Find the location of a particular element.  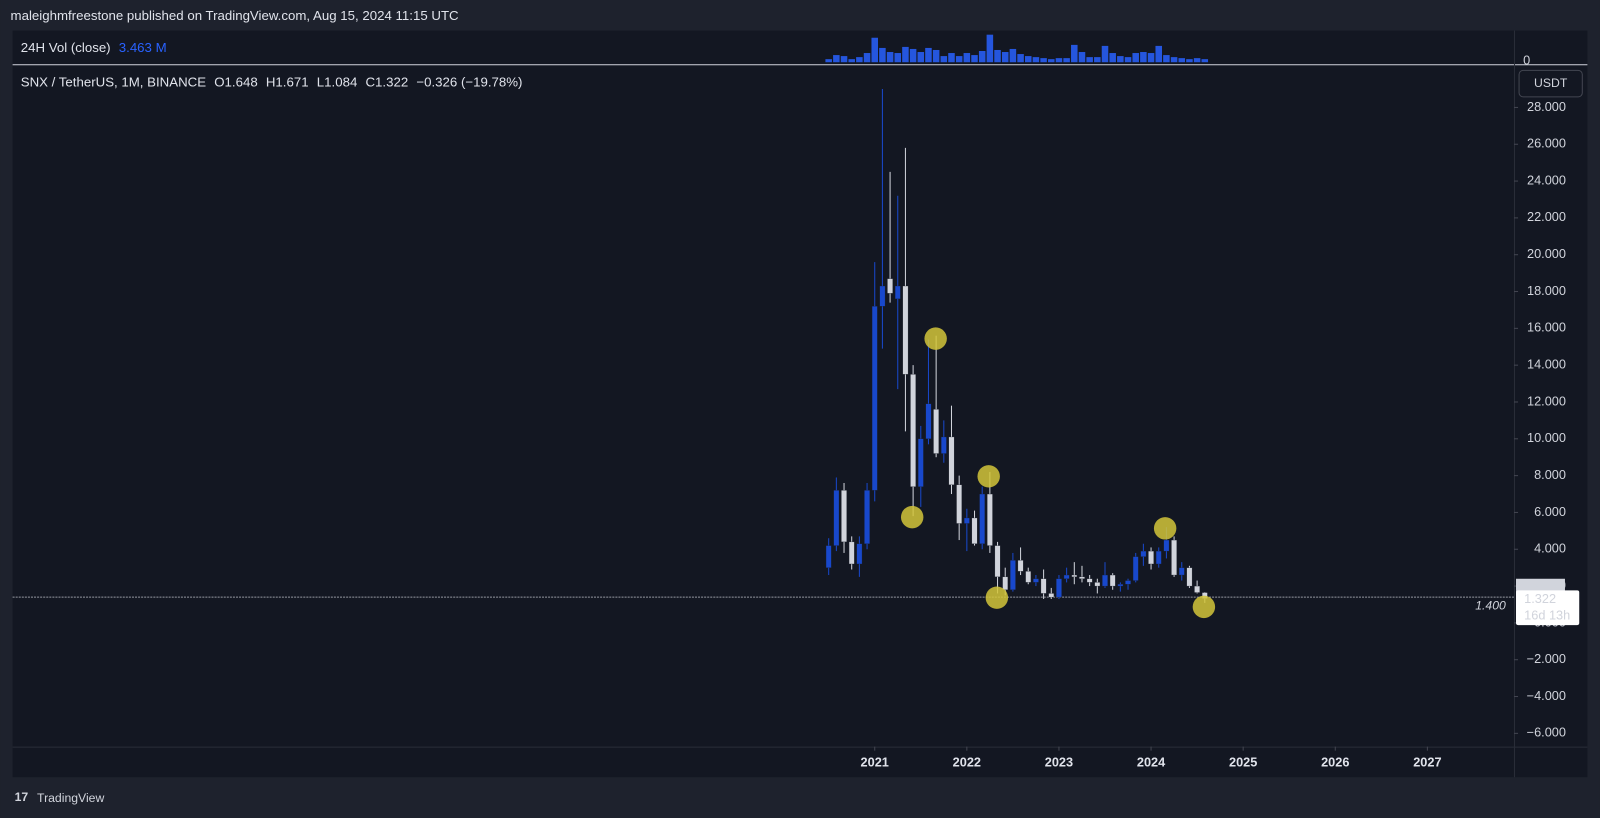

logo-mark: 17 is located at coordinates (22, 797).